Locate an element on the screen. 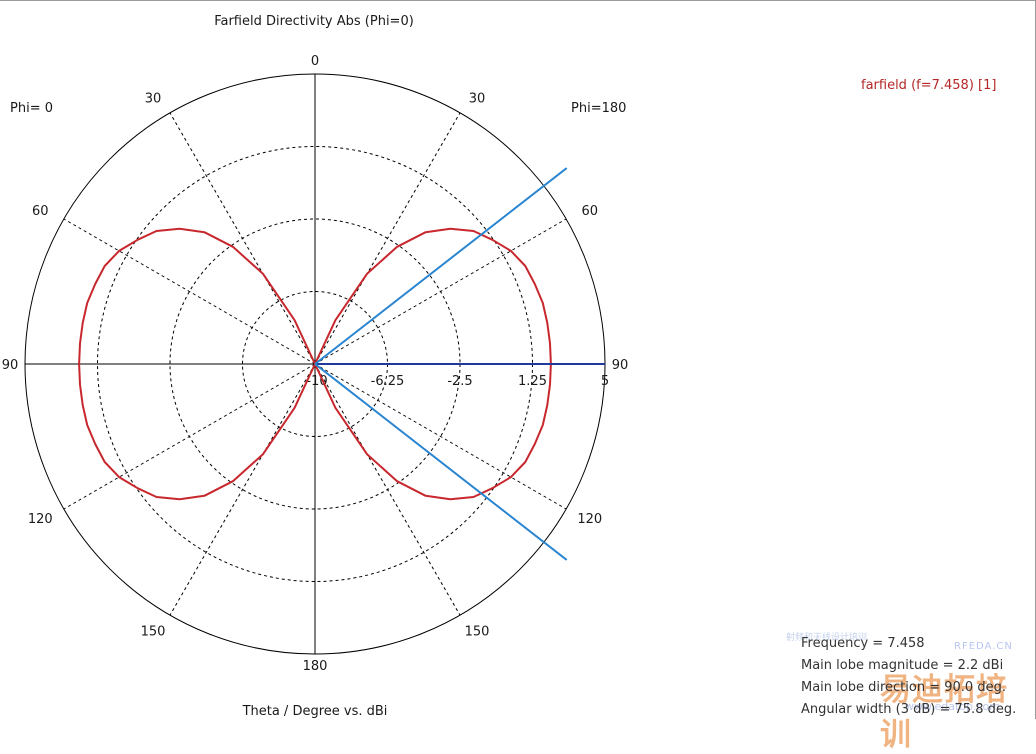  phi-left-label: Phi= 0 is located at coordinates (31, 108).